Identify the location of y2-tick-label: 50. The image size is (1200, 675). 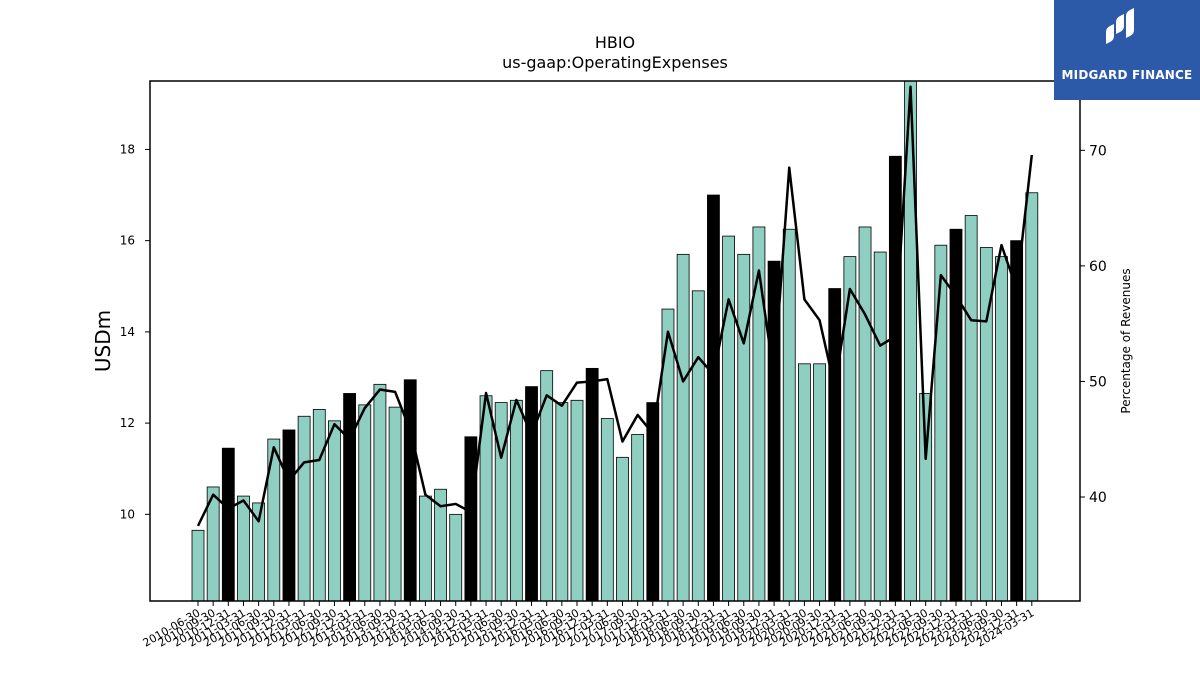
(1098, 382).